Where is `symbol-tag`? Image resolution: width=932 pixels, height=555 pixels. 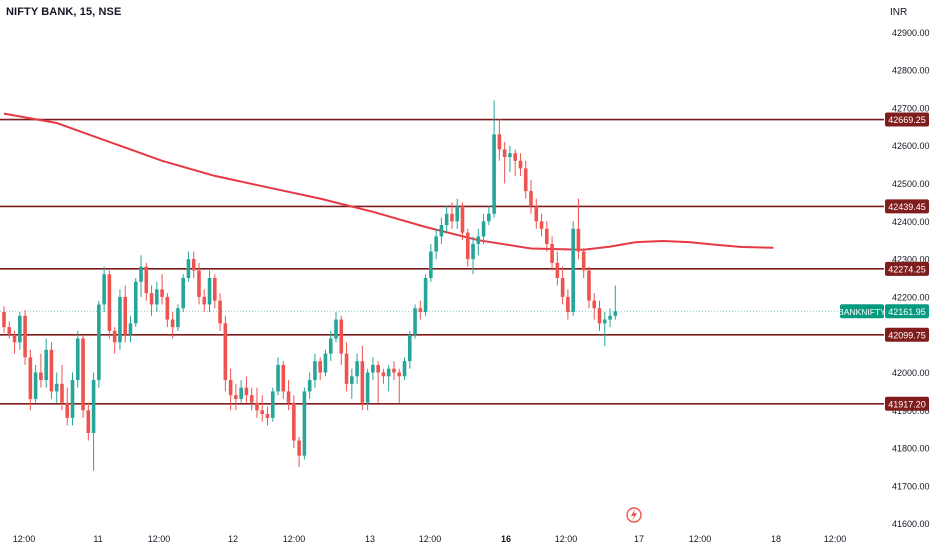 symbol-tag is located at coordinates (862, 311).